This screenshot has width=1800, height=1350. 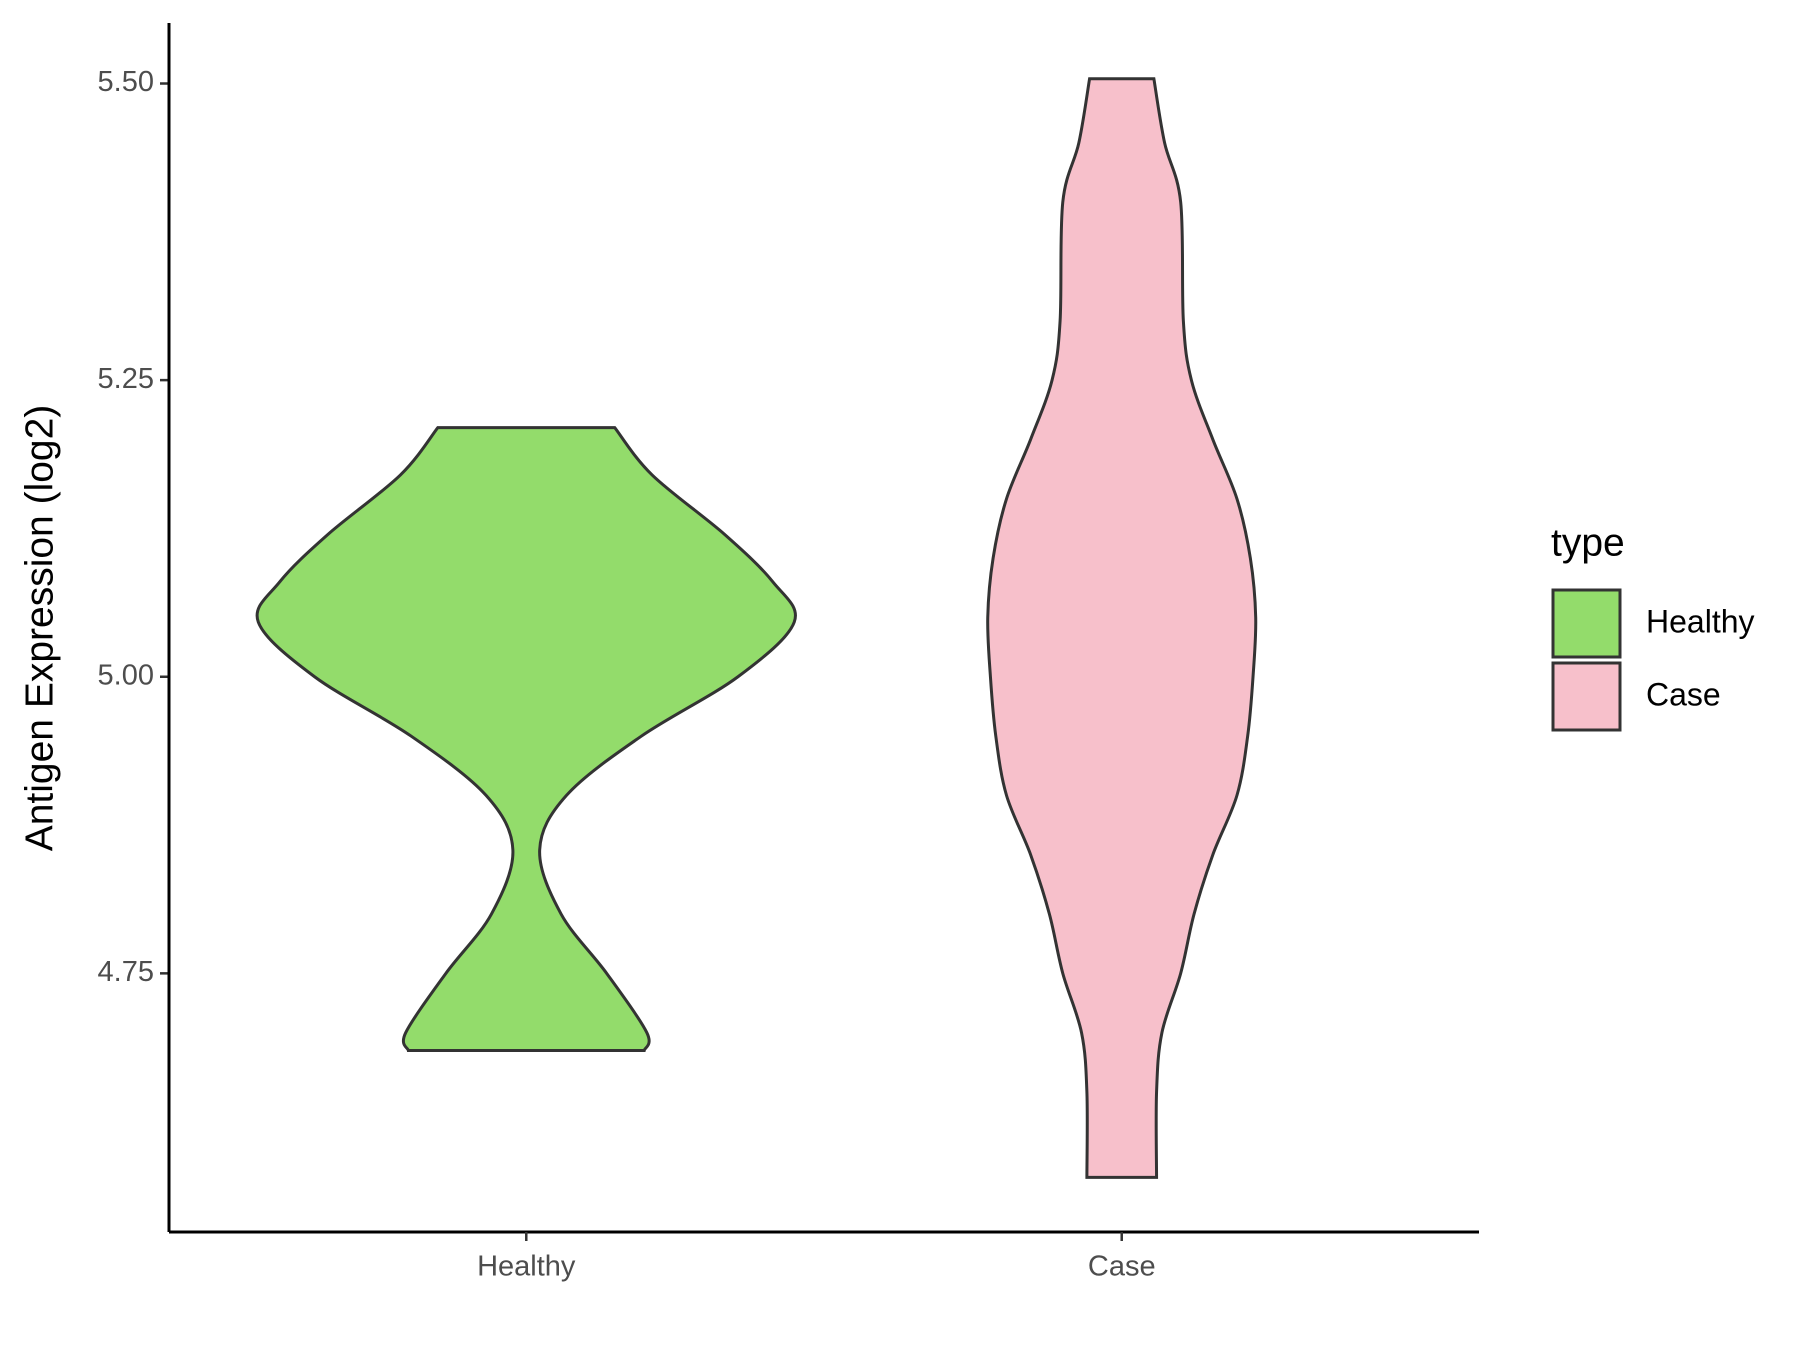 I want to click on x-tick-label: Healthy, so click(x=526, y=1267).